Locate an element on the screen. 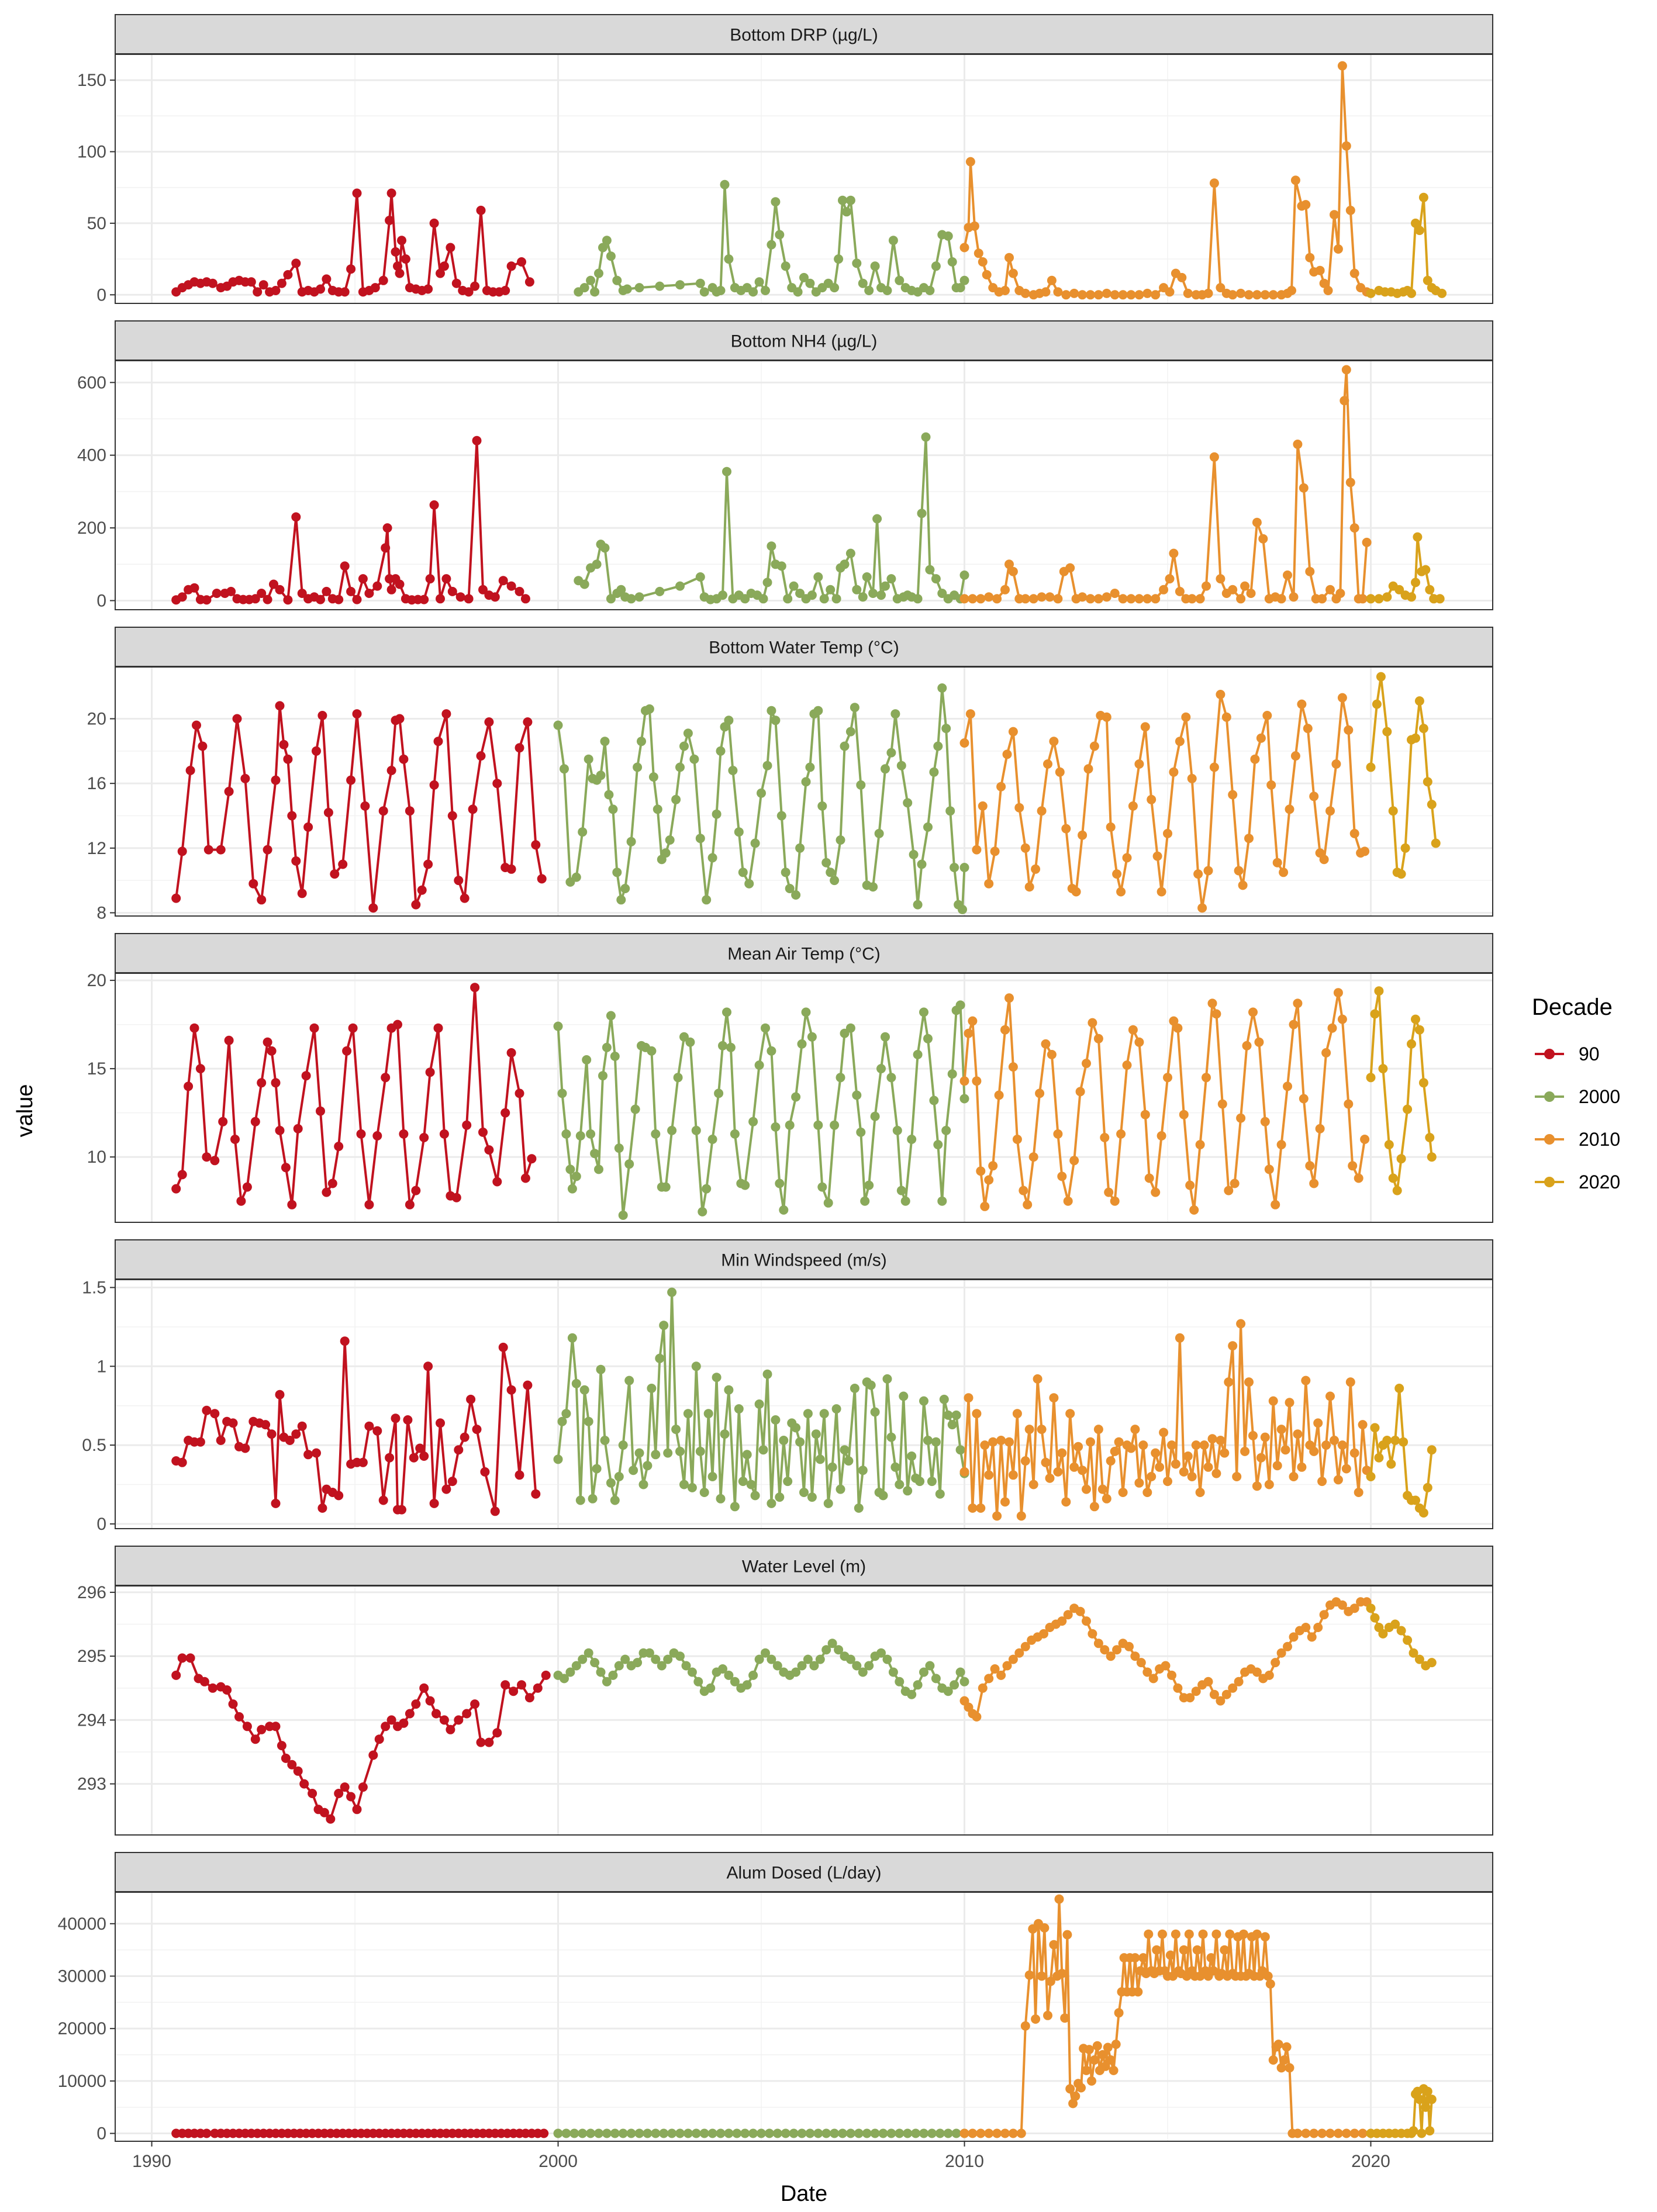  series-line-2010 is located at coordinates (1166, 1420).